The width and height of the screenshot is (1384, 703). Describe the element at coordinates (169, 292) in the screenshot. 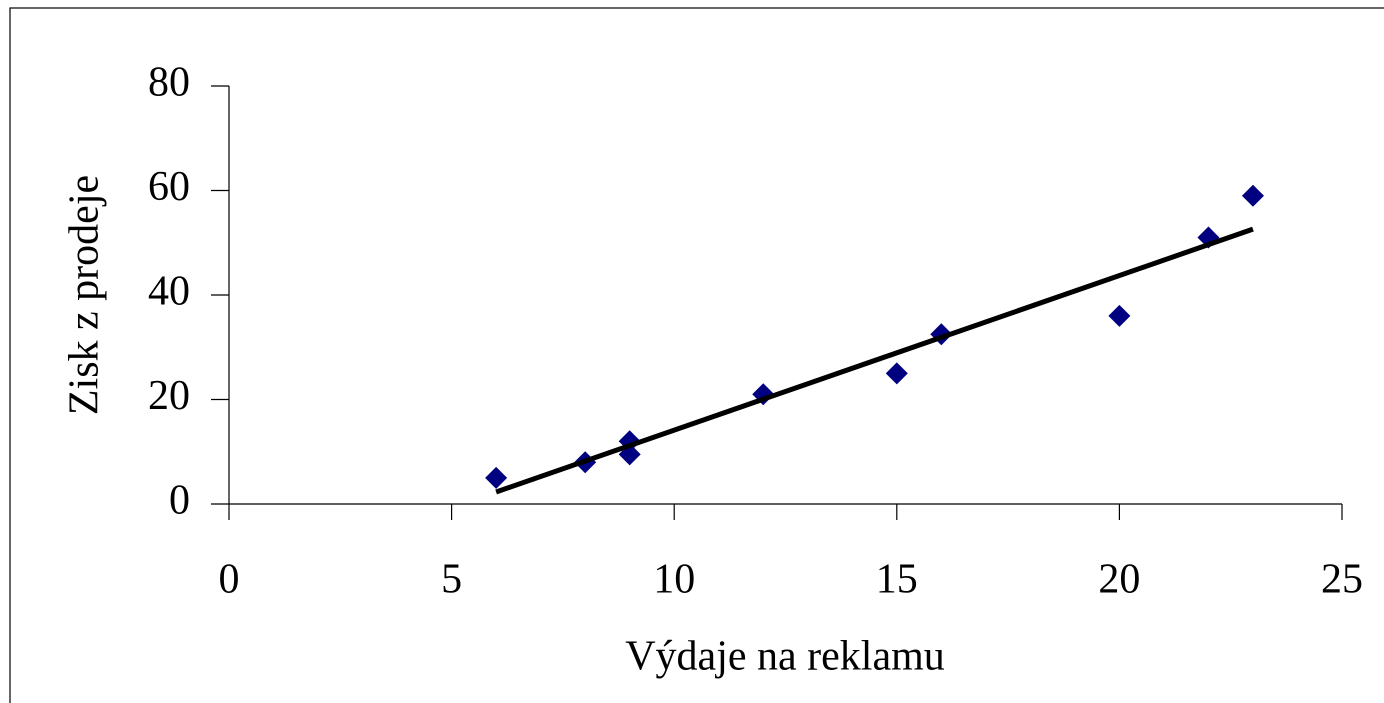

I see `y-tick-label: 40` at that location.